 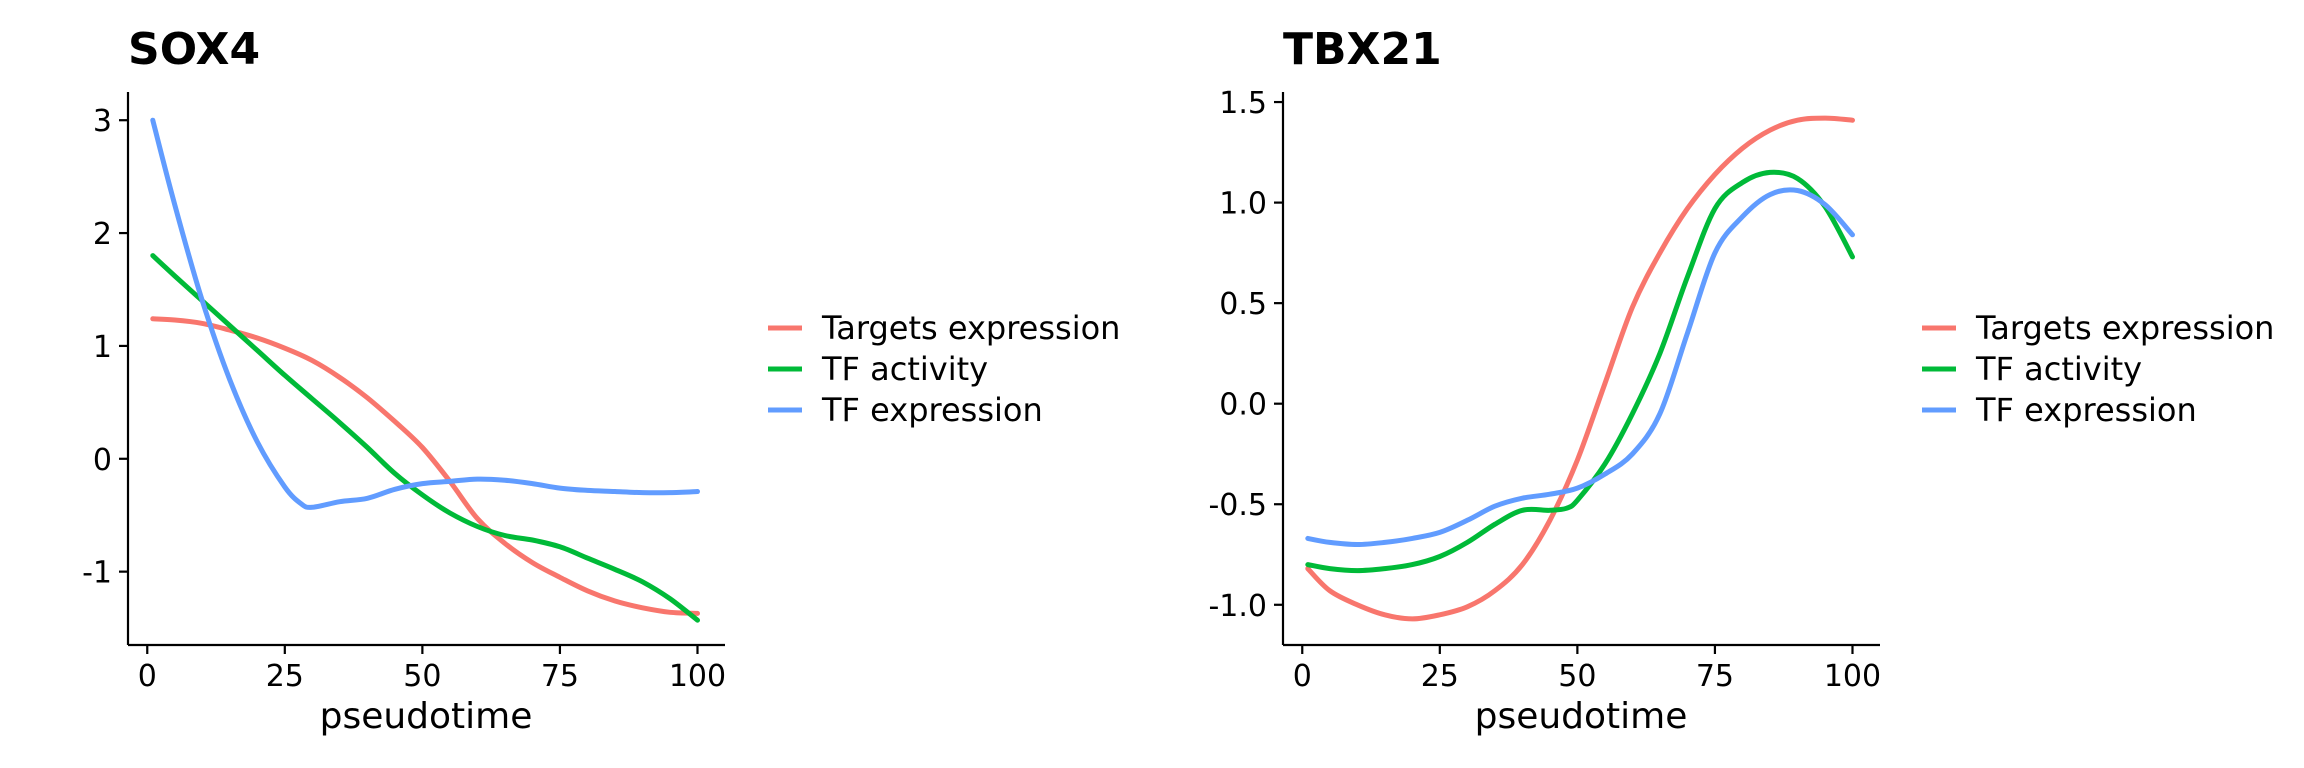 What do you see at coordinates (1237, 505) in the screenshot?
I see `y-tick-label: -0.5` at bounding box center [1237, 505].